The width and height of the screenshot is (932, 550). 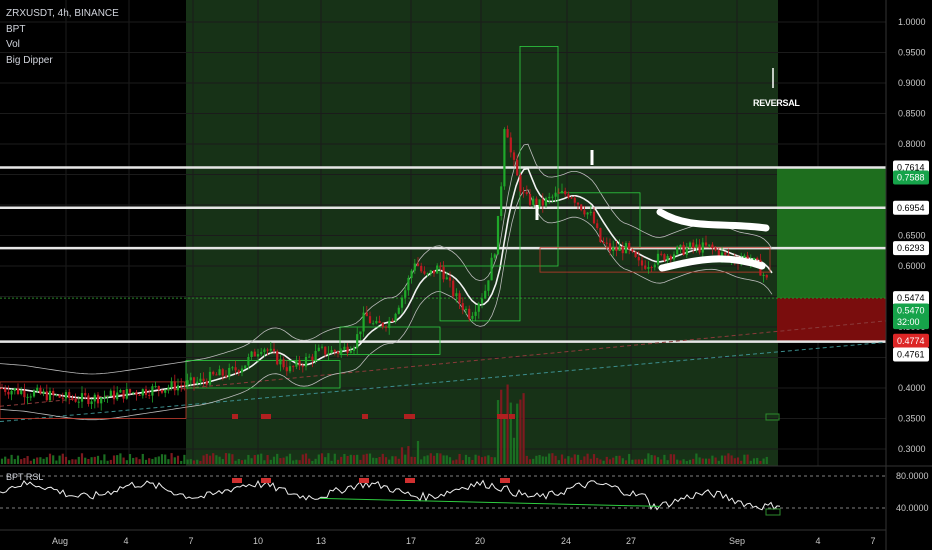 I want to click on x-tick-label: 7, so click(x=872, y=541).